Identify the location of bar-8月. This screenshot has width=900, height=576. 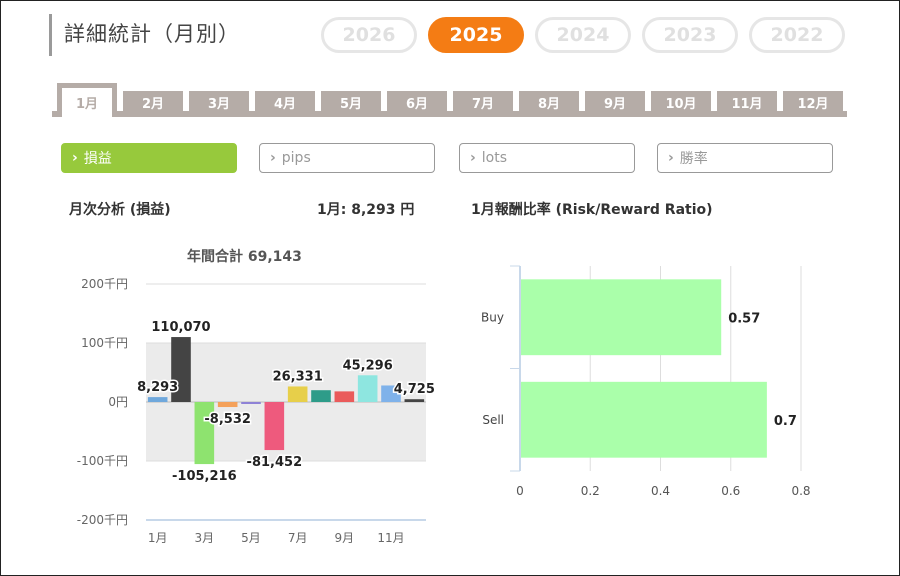
(321, 396).